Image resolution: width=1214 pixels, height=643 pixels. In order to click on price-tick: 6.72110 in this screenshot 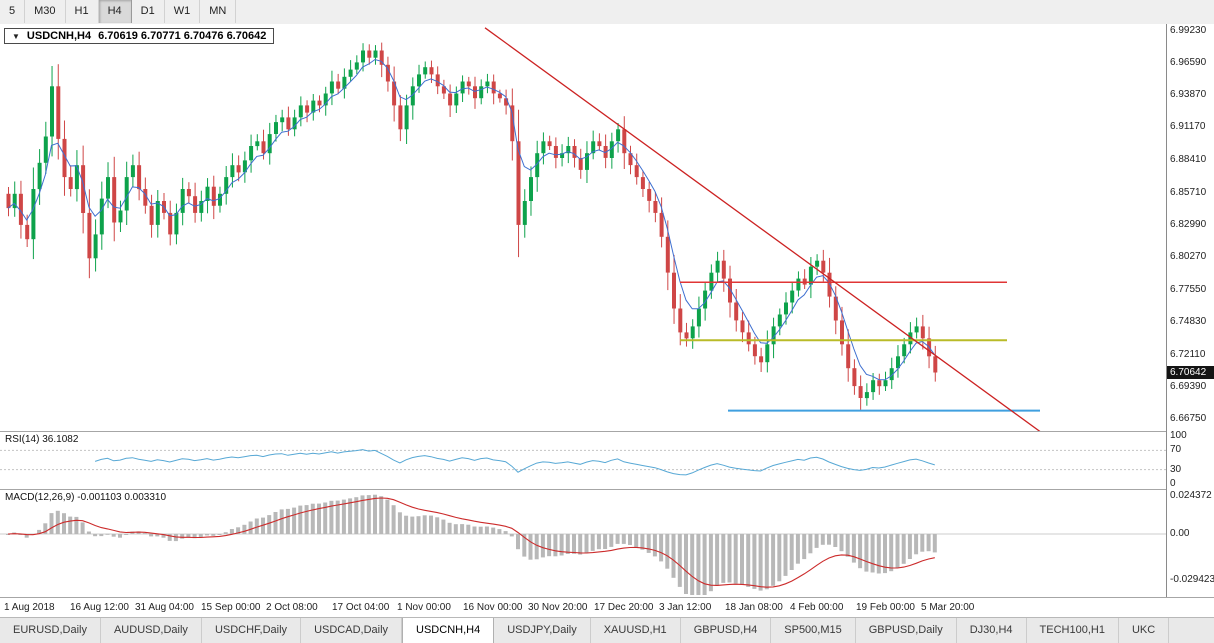, I will do `click(1188, 354)`.